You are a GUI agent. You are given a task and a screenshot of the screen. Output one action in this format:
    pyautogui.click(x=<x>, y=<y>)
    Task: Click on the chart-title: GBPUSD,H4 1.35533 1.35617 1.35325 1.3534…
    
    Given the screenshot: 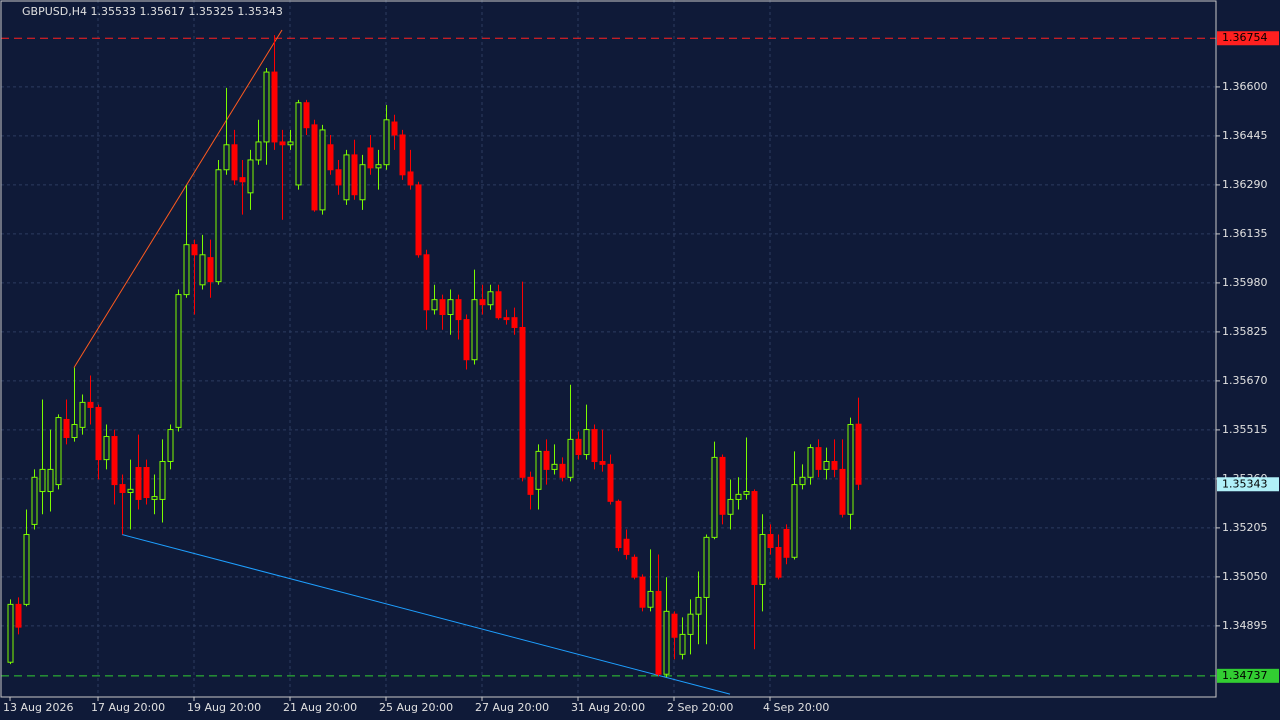 What is the action you would take?
    pyautogui.click(x=152, y=11)
    